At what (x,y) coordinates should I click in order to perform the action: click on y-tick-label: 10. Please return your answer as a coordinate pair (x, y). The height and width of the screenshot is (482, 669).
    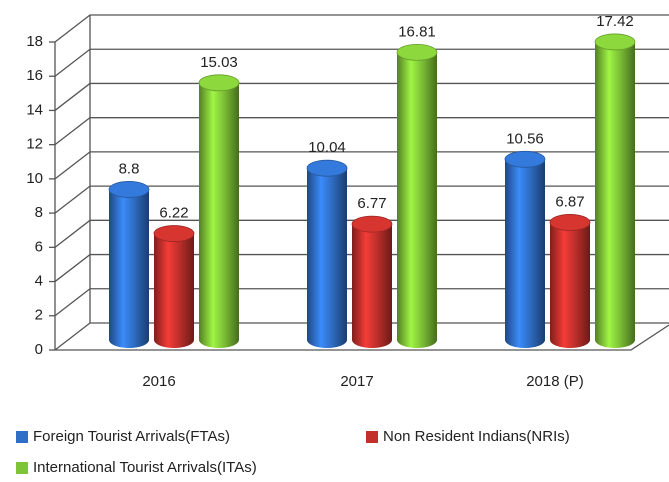
    Looking at the image, I should click on (34, 178).